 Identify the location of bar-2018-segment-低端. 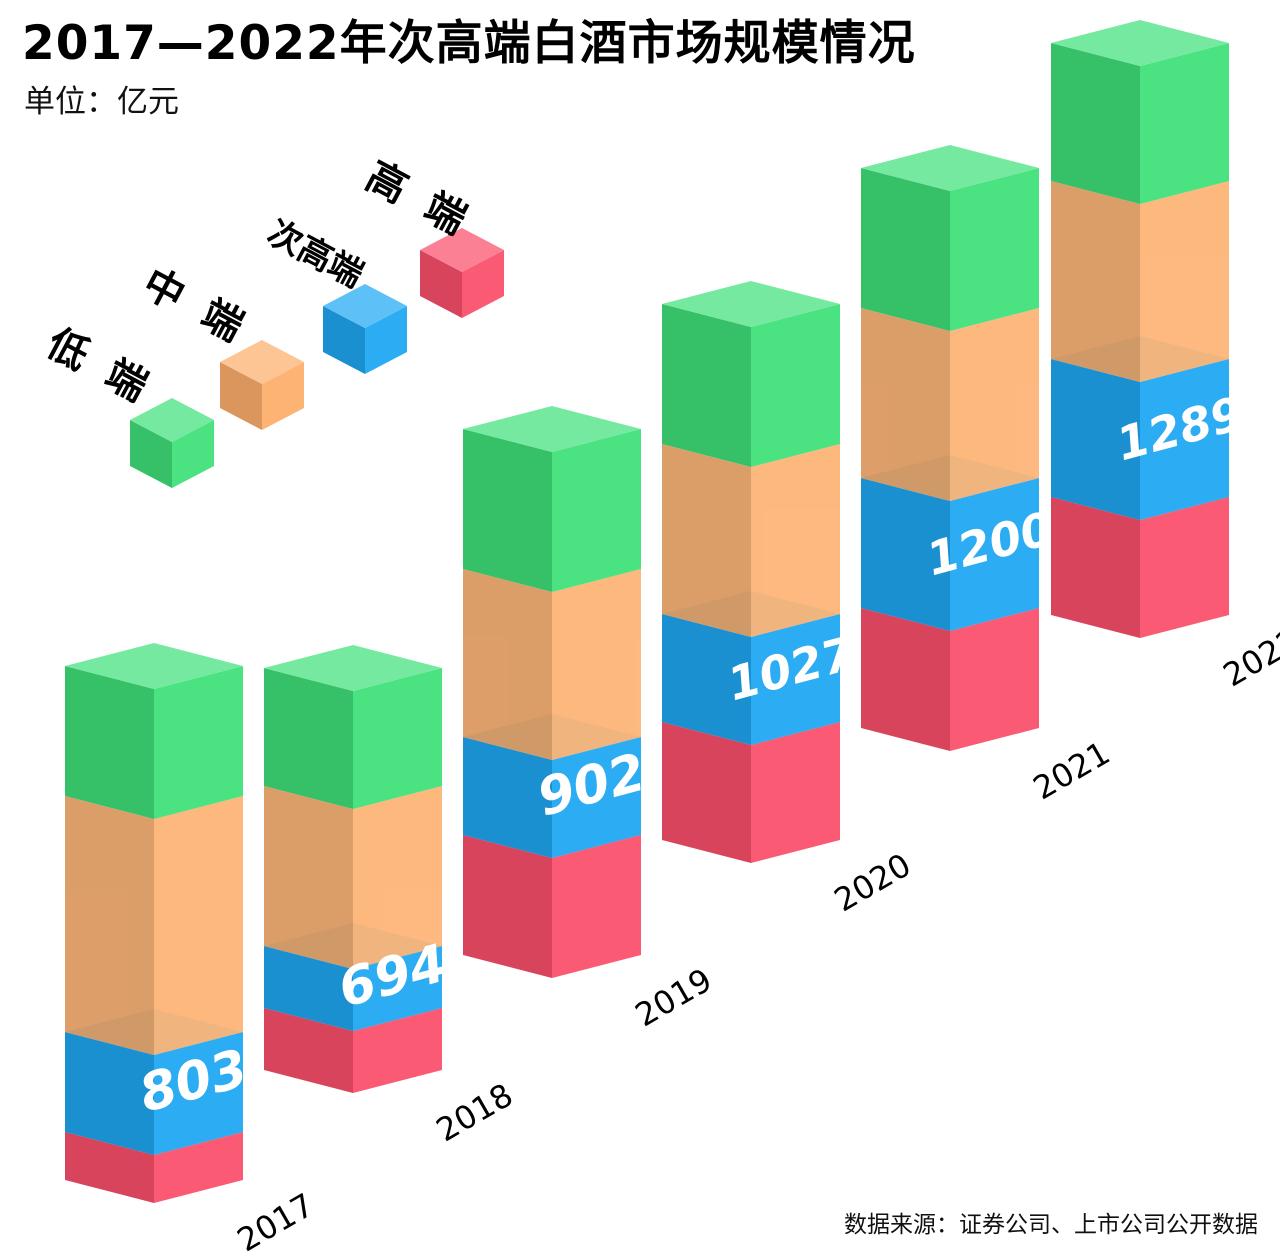
(353, 727).